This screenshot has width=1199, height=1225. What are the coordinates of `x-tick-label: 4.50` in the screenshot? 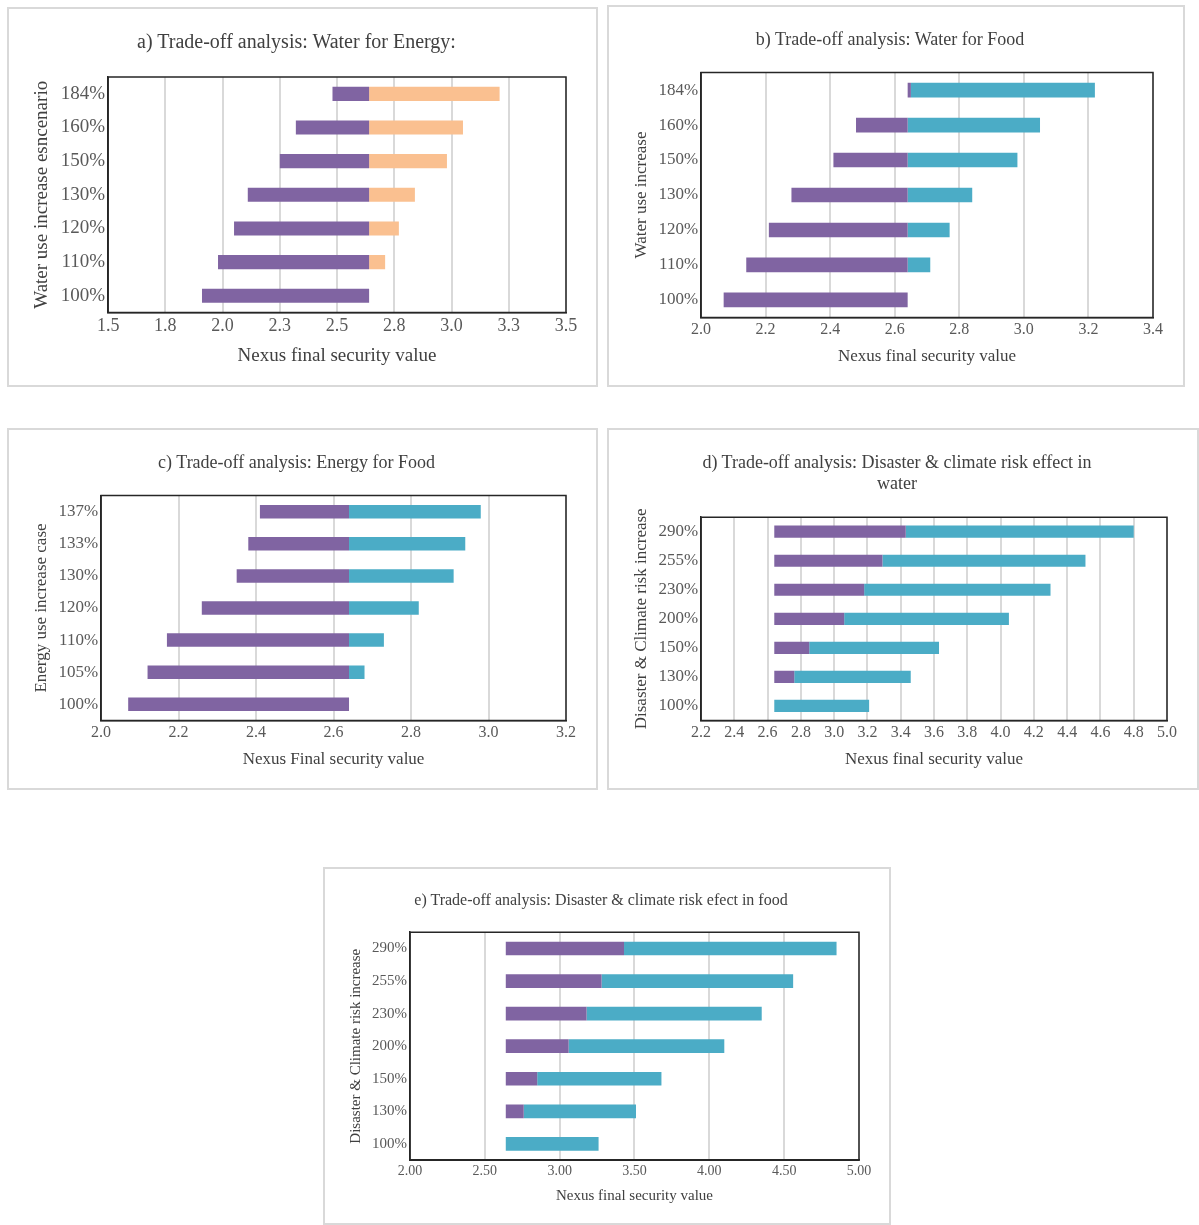 It's located at (784, 1171).